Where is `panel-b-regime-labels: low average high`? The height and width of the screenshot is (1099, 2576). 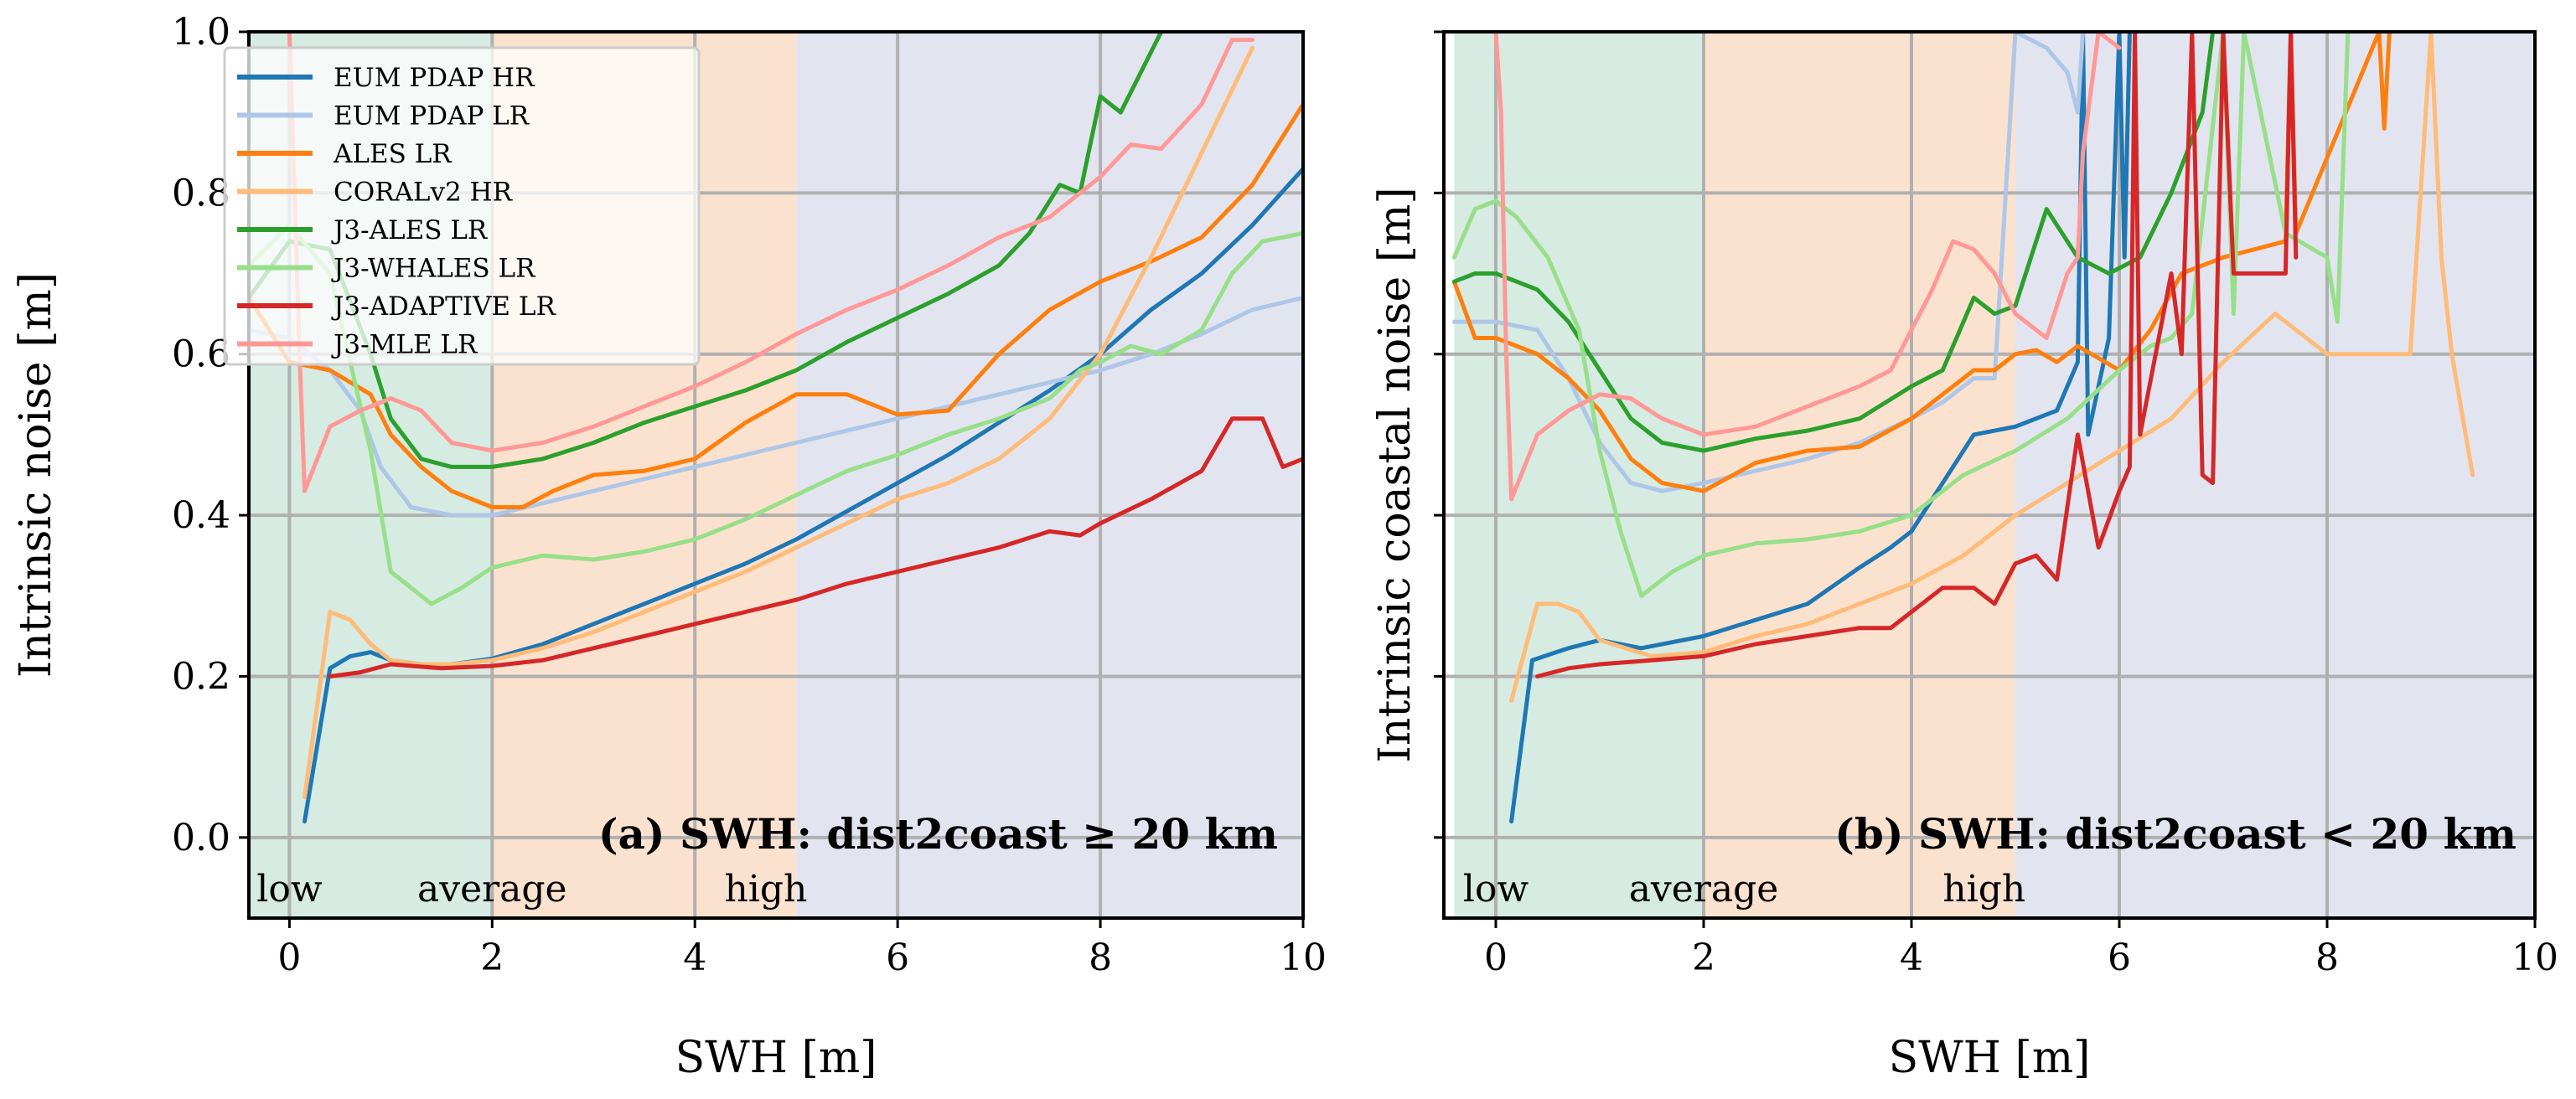 panel-b-regime-labels: low average high is located at coordinates (1744, 889).